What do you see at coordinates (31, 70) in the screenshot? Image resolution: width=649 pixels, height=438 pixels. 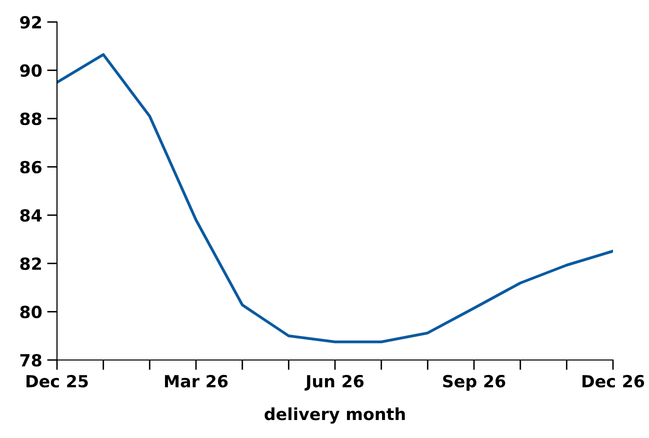 I see `y-tick-label: 90` at bounding box center [31, 70].